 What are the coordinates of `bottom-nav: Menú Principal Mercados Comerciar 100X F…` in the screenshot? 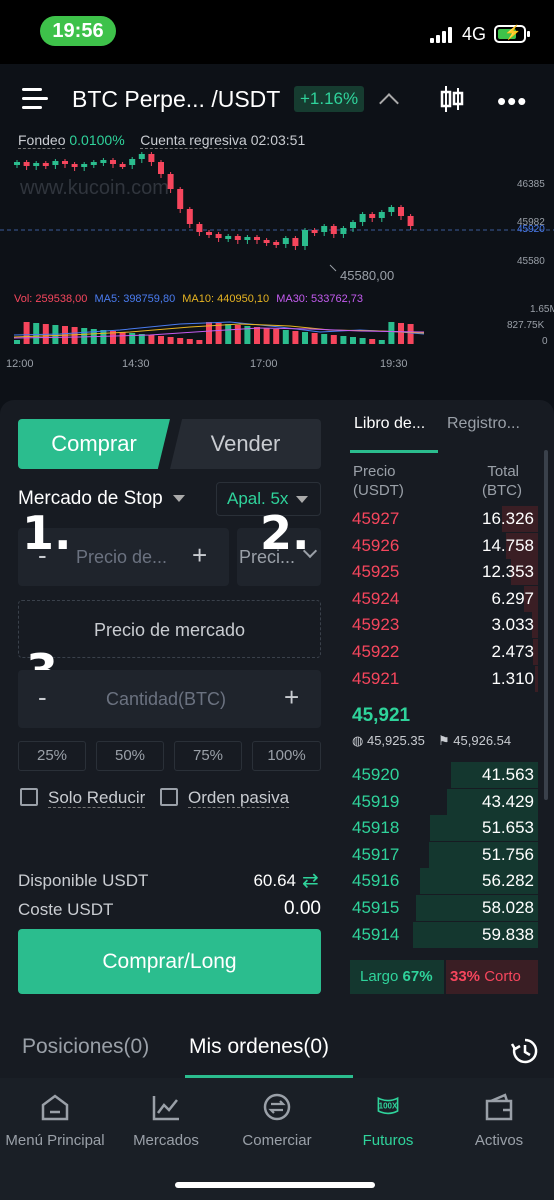 It's located at (277, 1139).